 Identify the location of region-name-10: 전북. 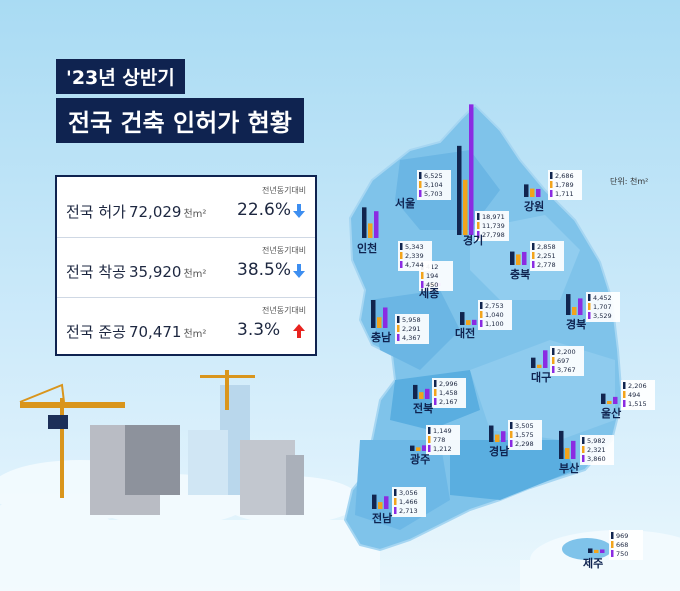
(423, 408).